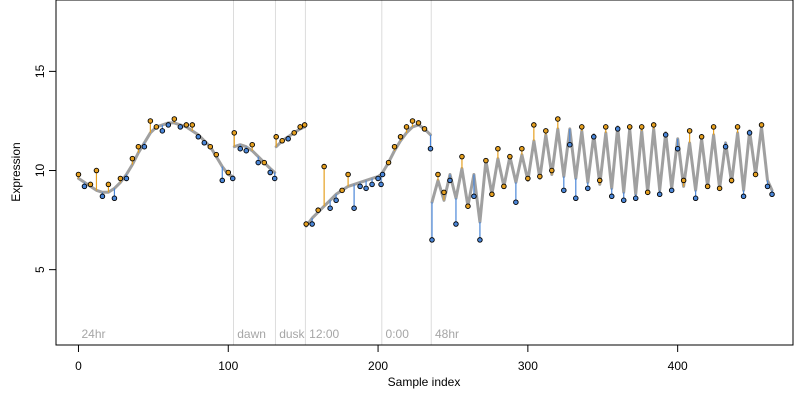  Describe the element at coordinates (424, 382) in the screenshot. I see `x-axis-label: Sample index` at that location.